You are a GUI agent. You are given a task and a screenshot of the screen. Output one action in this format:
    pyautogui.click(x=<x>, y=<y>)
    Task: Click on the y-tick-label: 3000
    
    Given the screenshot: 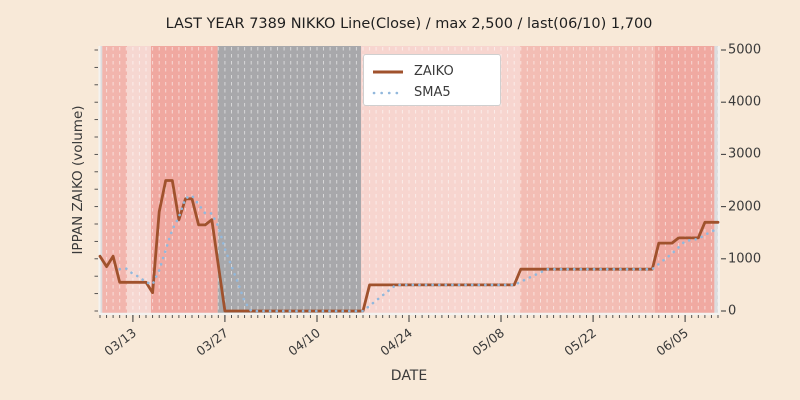 What is the action you would take?
    pyautogui.click(x=745, y=154)
    